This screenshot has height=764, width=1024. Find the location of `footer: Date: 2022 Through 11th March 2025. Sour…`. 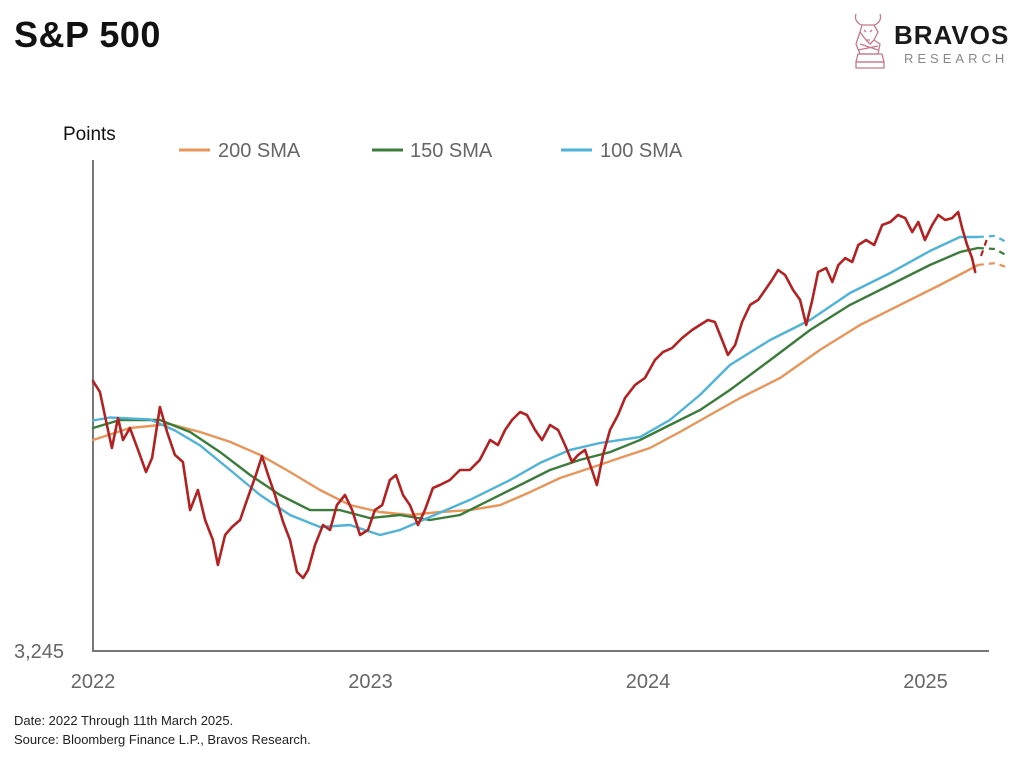

footer: Date: 2022 Through 11th March 2025. Sour… is located at coordinates (162, 730).